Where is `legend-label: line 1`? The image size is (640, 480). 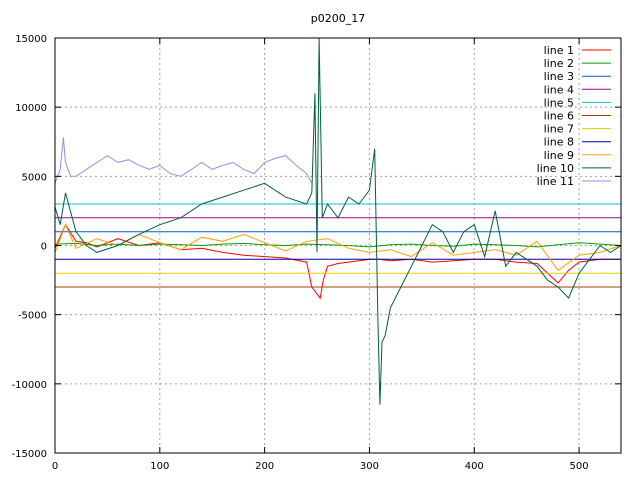
legend-label: line 1 is located at coordinates (559, 50).